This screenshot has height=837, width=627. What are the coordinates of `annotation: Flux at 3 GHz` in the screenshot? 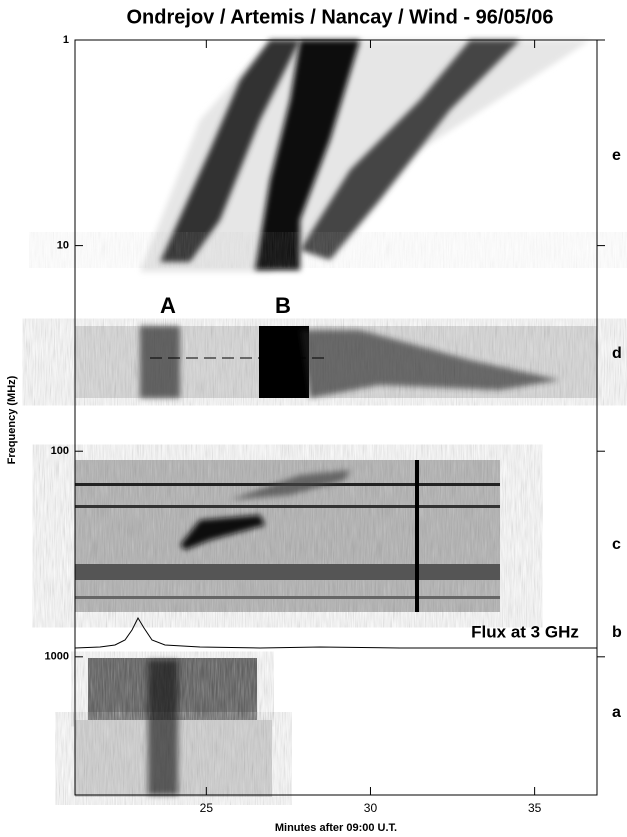 It's located at (525, 631).